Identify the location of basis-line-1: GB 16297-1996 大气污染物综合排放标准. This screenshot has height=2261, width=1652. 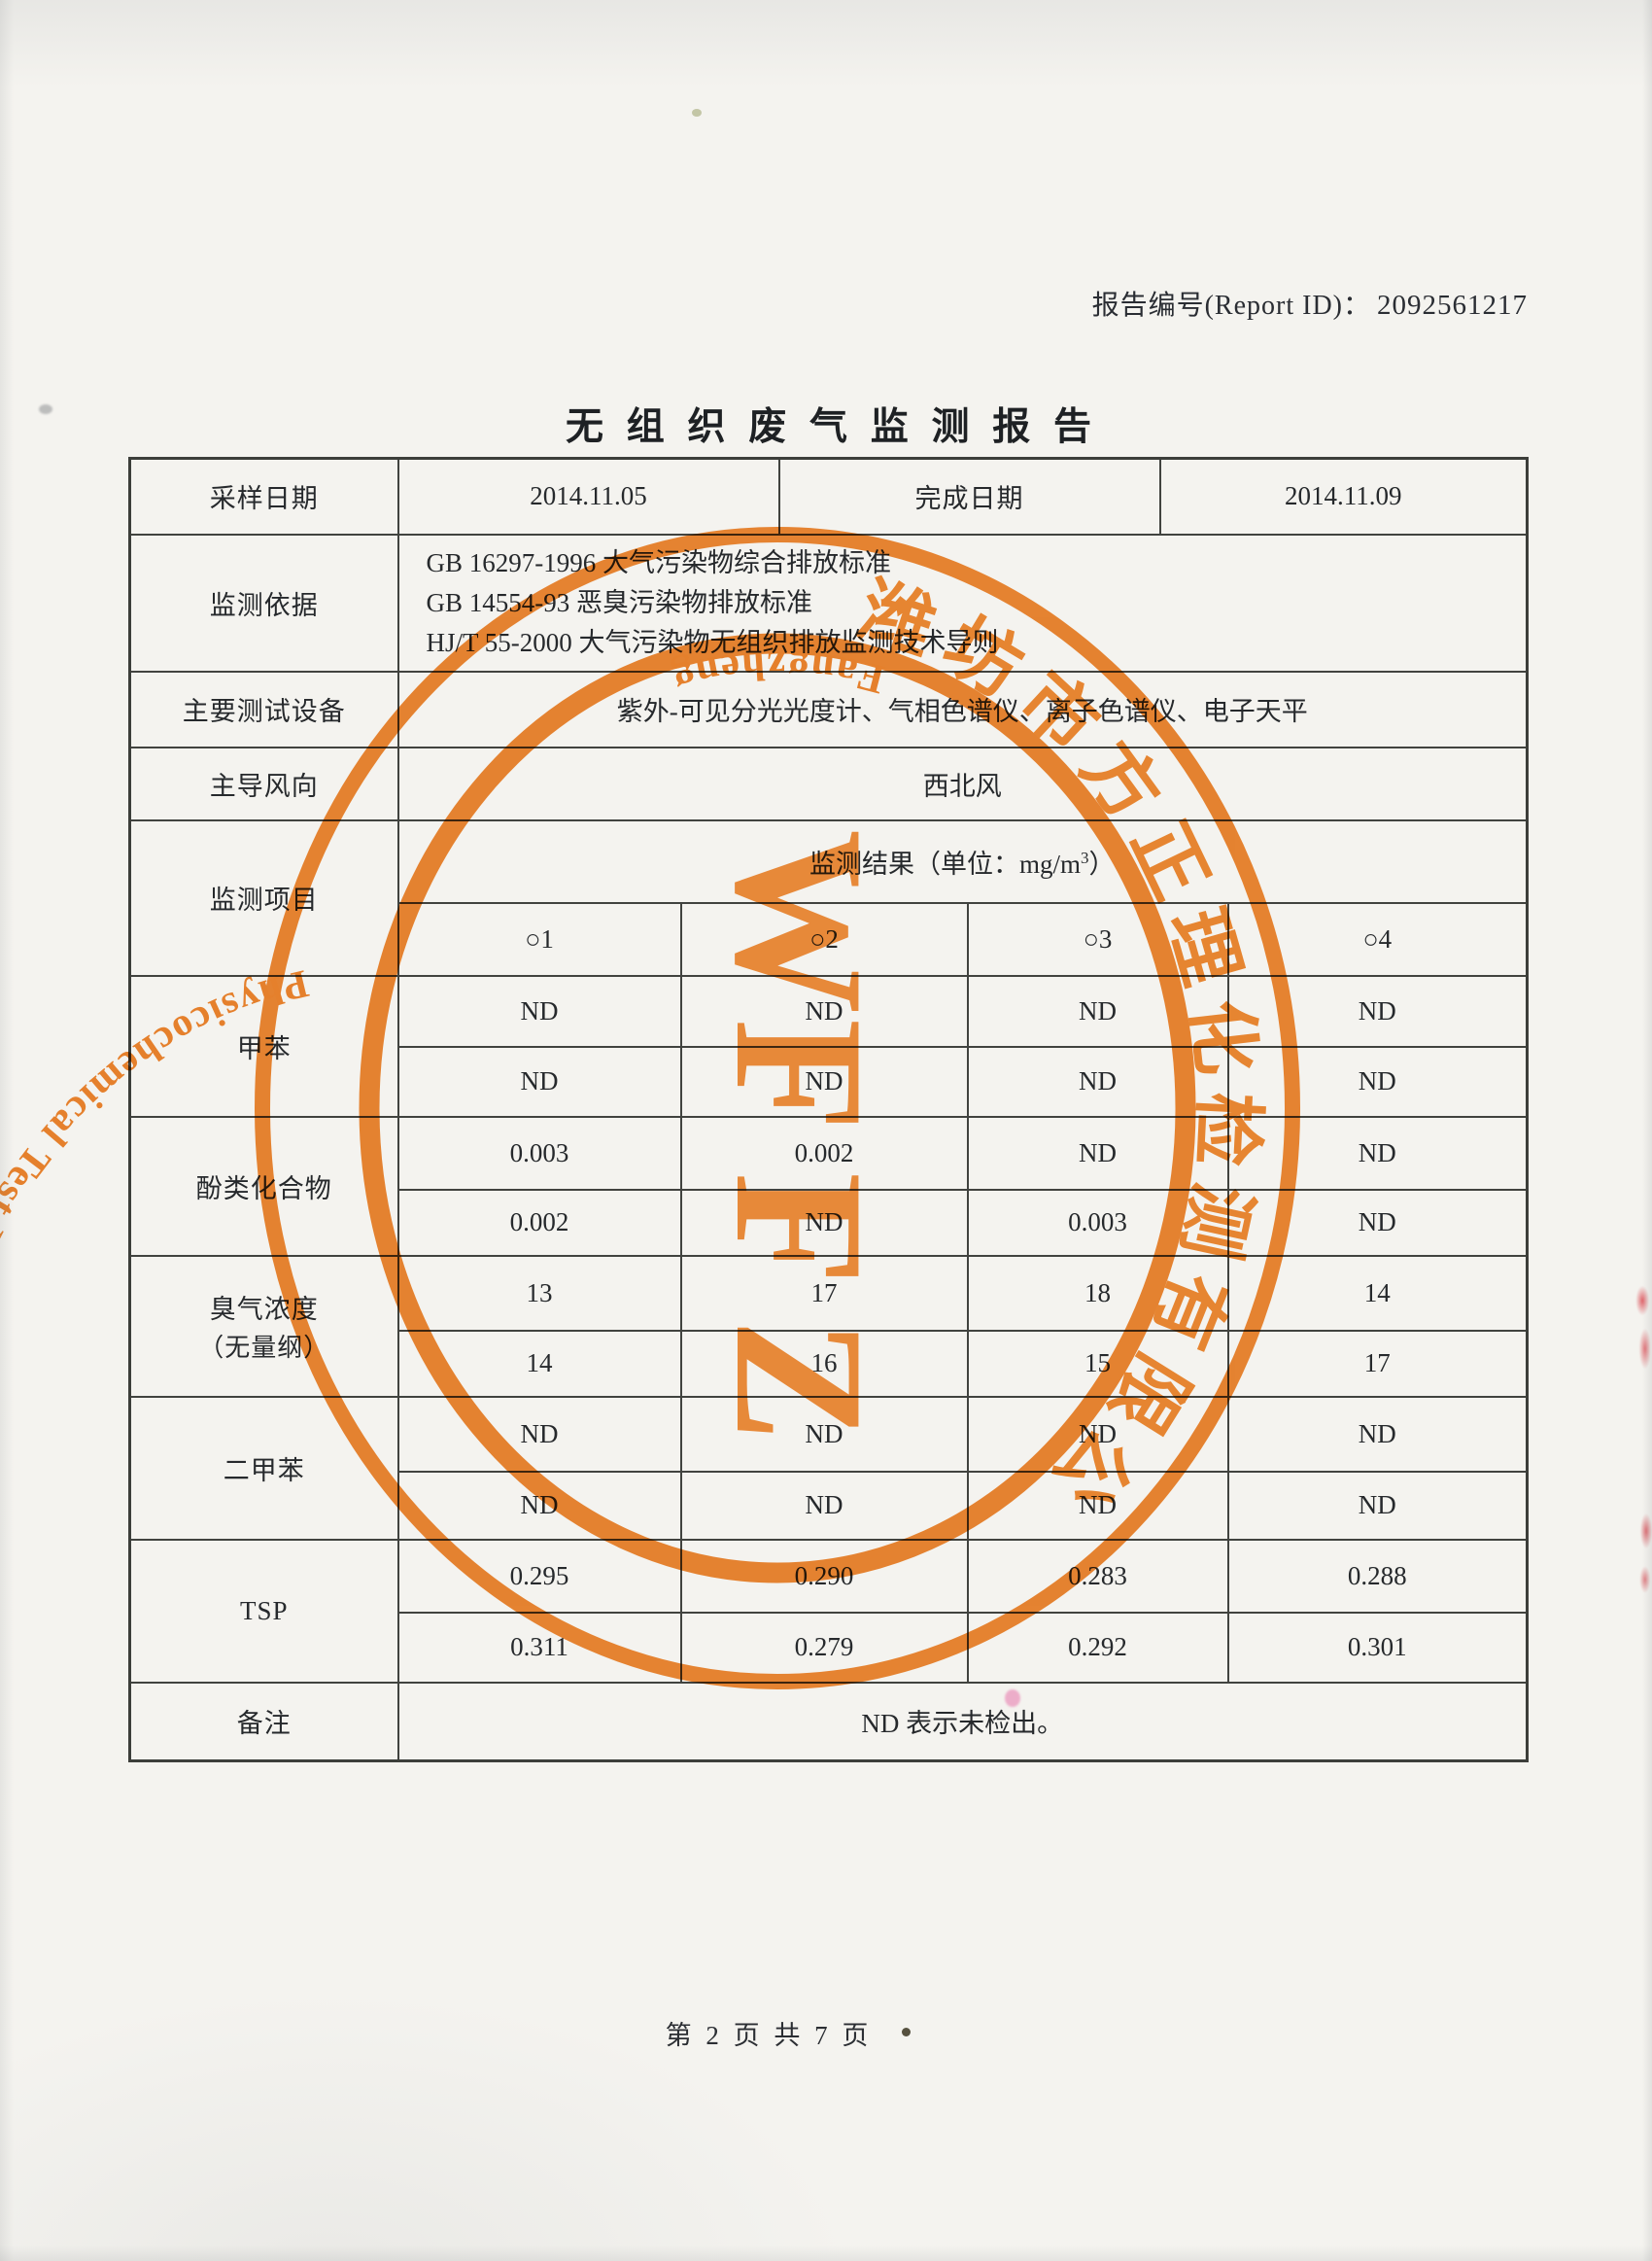
(659, 562).